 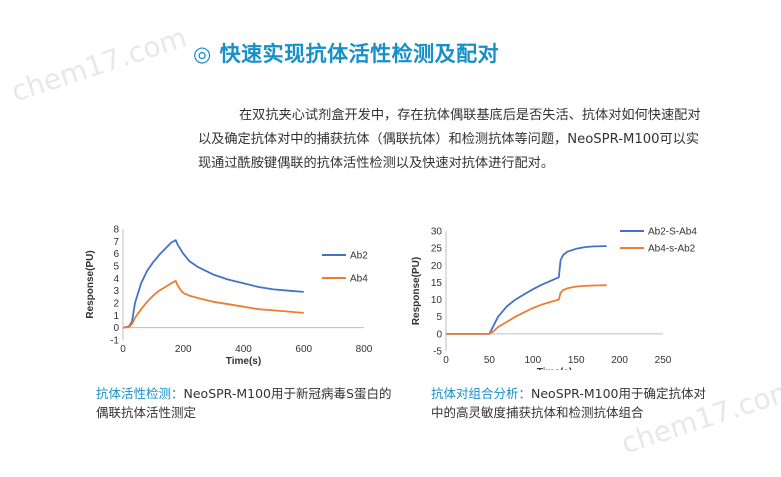 I want to click on y-tick-label: 1, so click(x=116, y=316).